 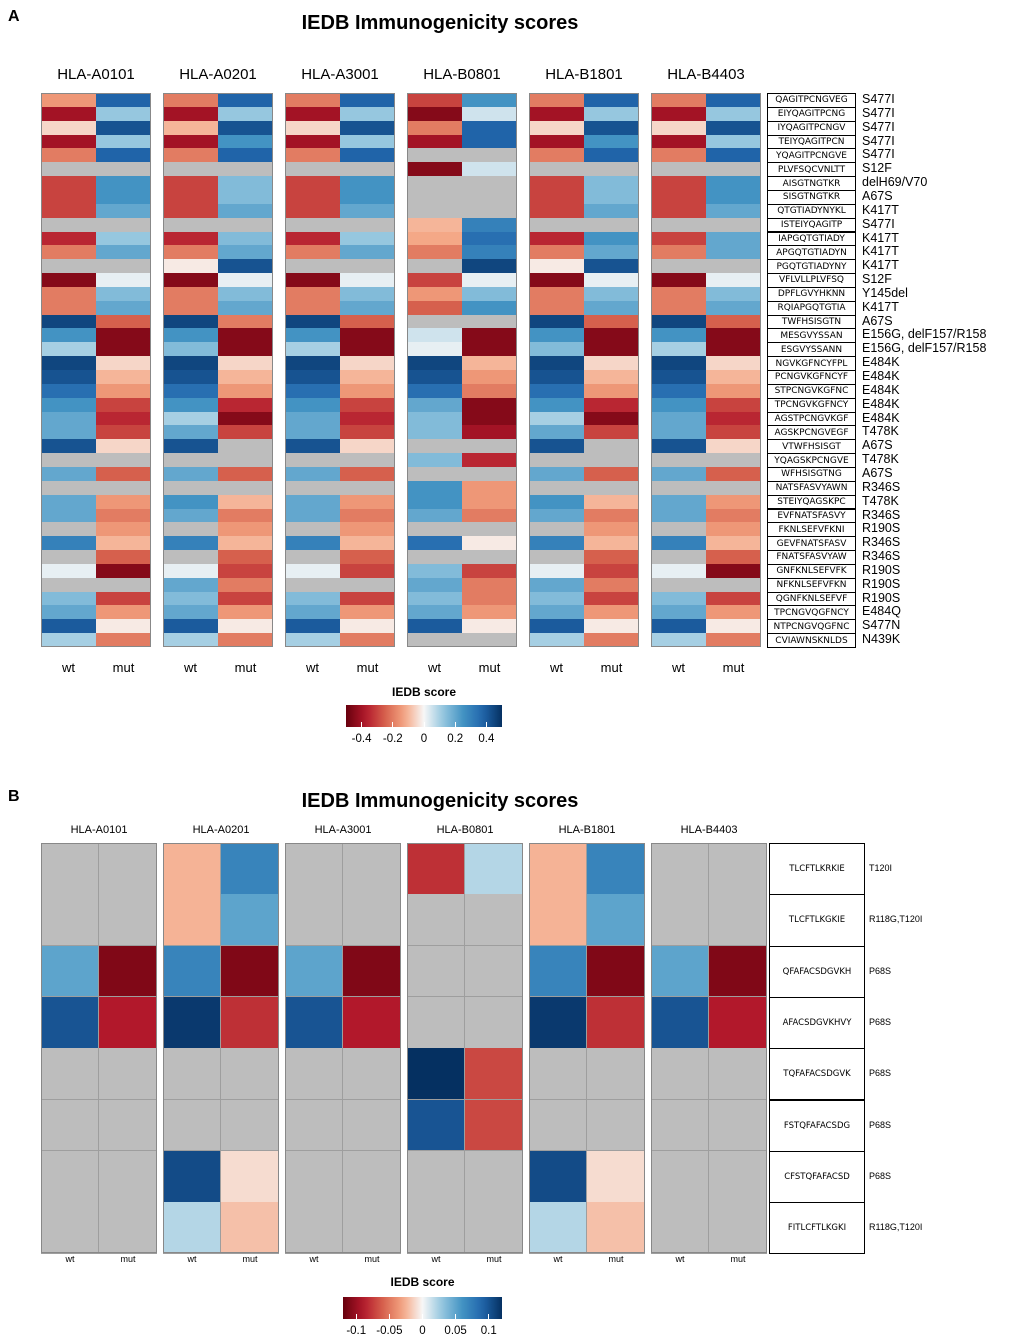 I want to click on hla-label: HLA-A0201, so click(x=218, y=74).